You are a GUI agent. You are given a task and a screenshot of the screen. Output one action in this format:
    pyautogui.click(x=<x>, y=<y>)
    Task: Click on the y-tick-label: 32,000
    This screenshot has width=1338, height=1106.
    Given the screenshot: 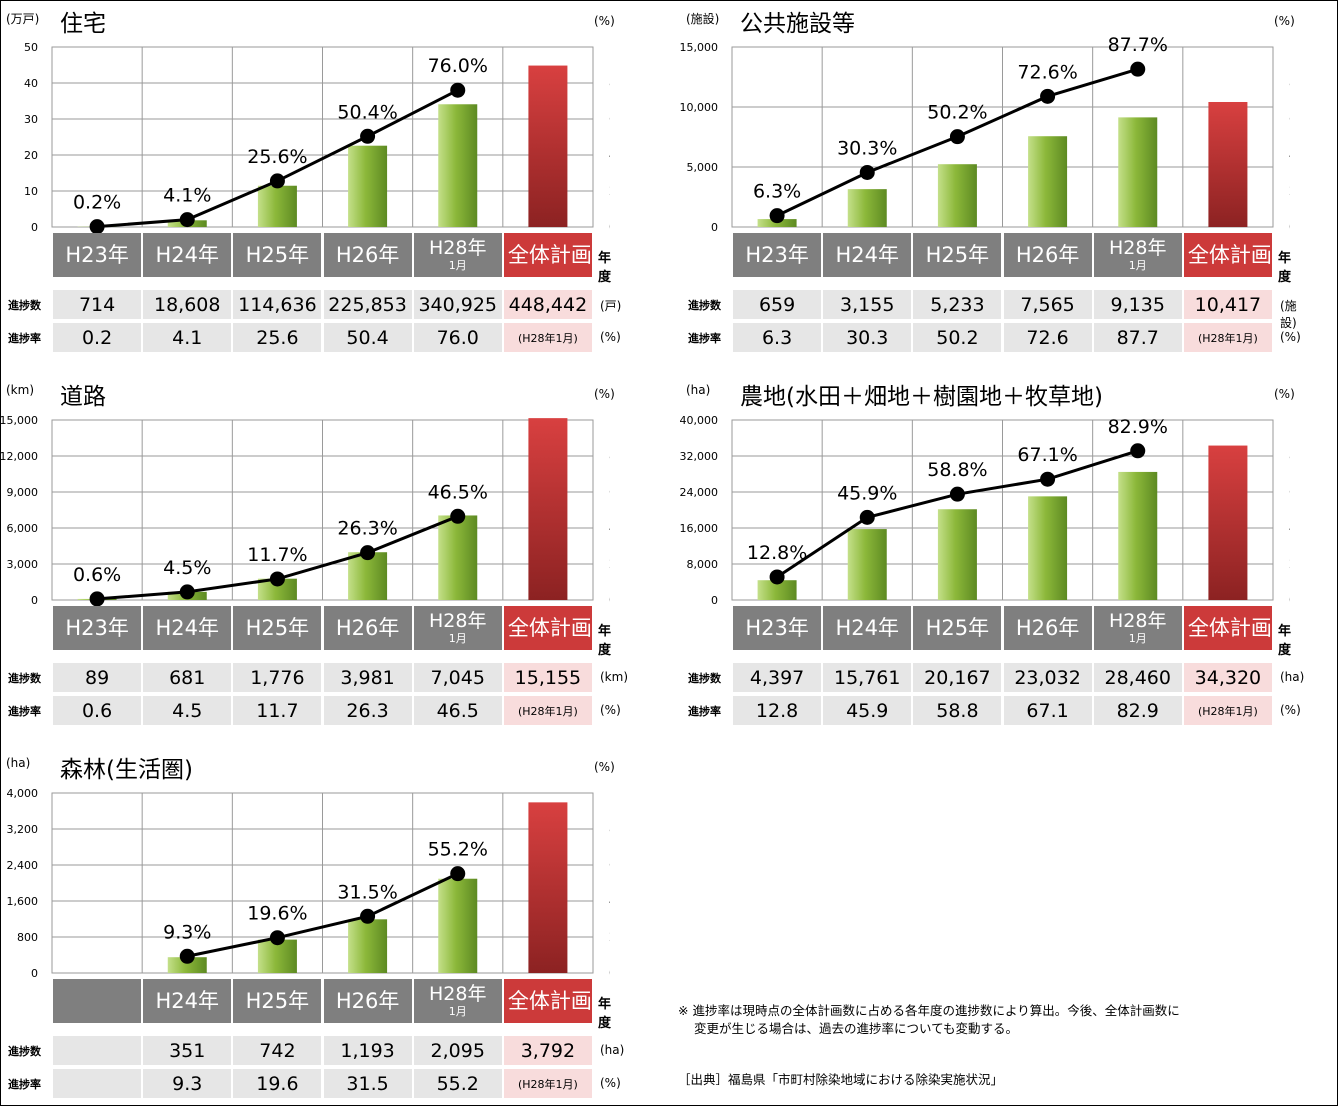 What is the action you would take?
    pyautogui.click(x=699, y=456)
    